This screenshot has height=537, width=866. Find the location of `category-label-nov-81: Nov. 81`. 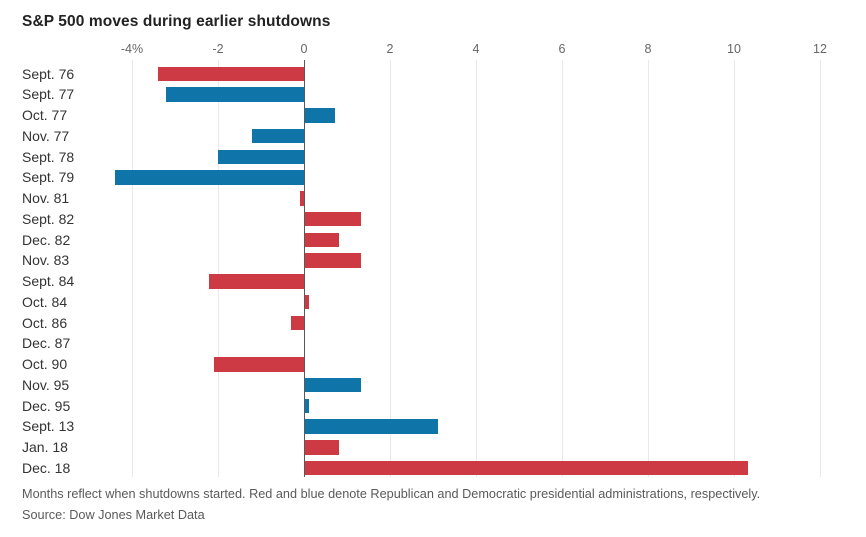

category-label-nov-81: Nov. 81 is located at coordinates (46, 198).